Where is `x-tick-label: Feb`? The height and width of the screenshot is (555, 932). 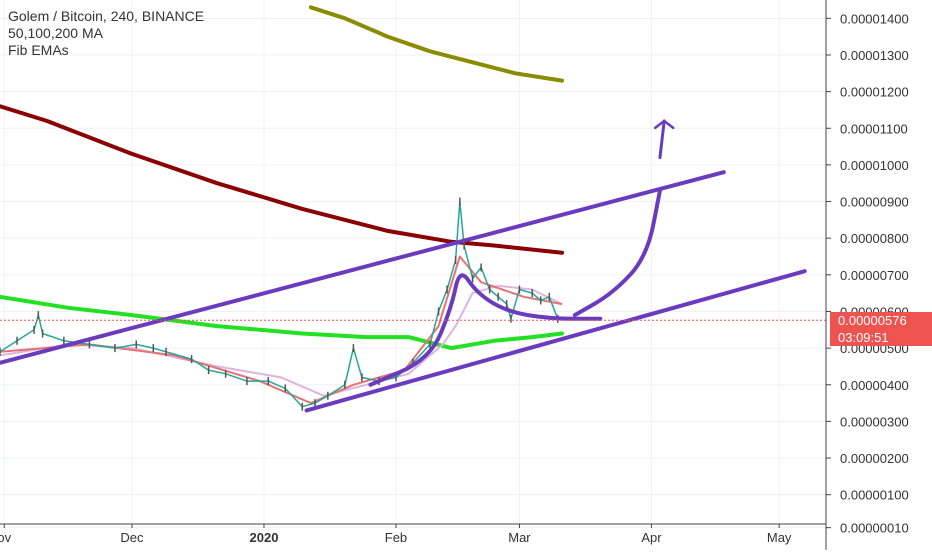
x-tick-label: Feb is located at coordinates (396, 537).